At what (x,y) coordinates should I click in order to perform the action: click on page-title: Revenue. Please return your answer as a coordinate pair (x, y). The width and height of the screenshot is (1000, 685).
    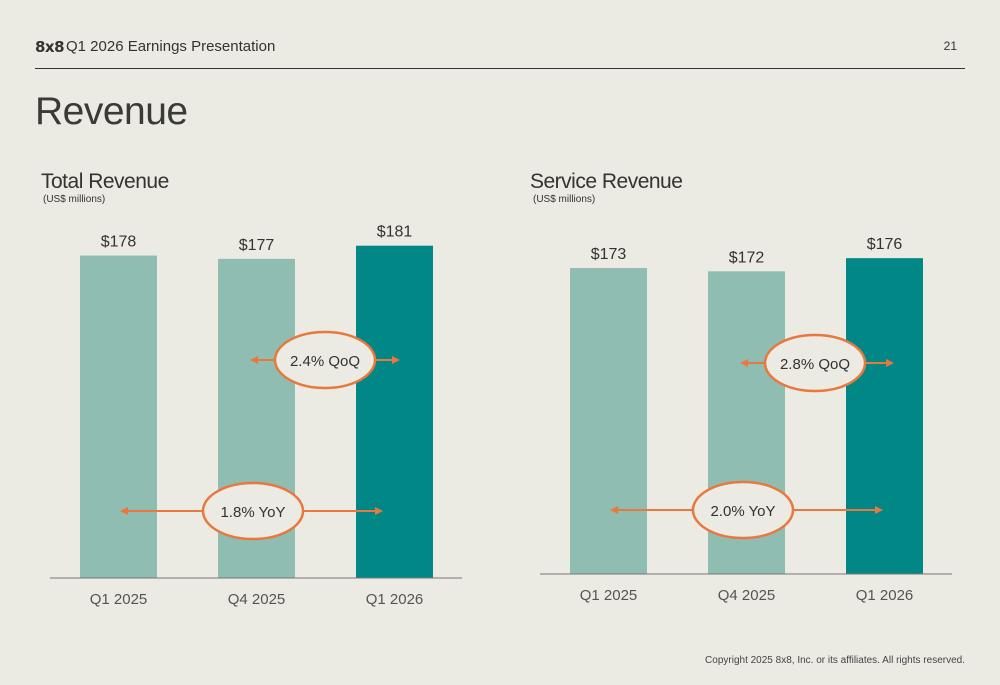
    Looking at the image, I should click on (111, 111).